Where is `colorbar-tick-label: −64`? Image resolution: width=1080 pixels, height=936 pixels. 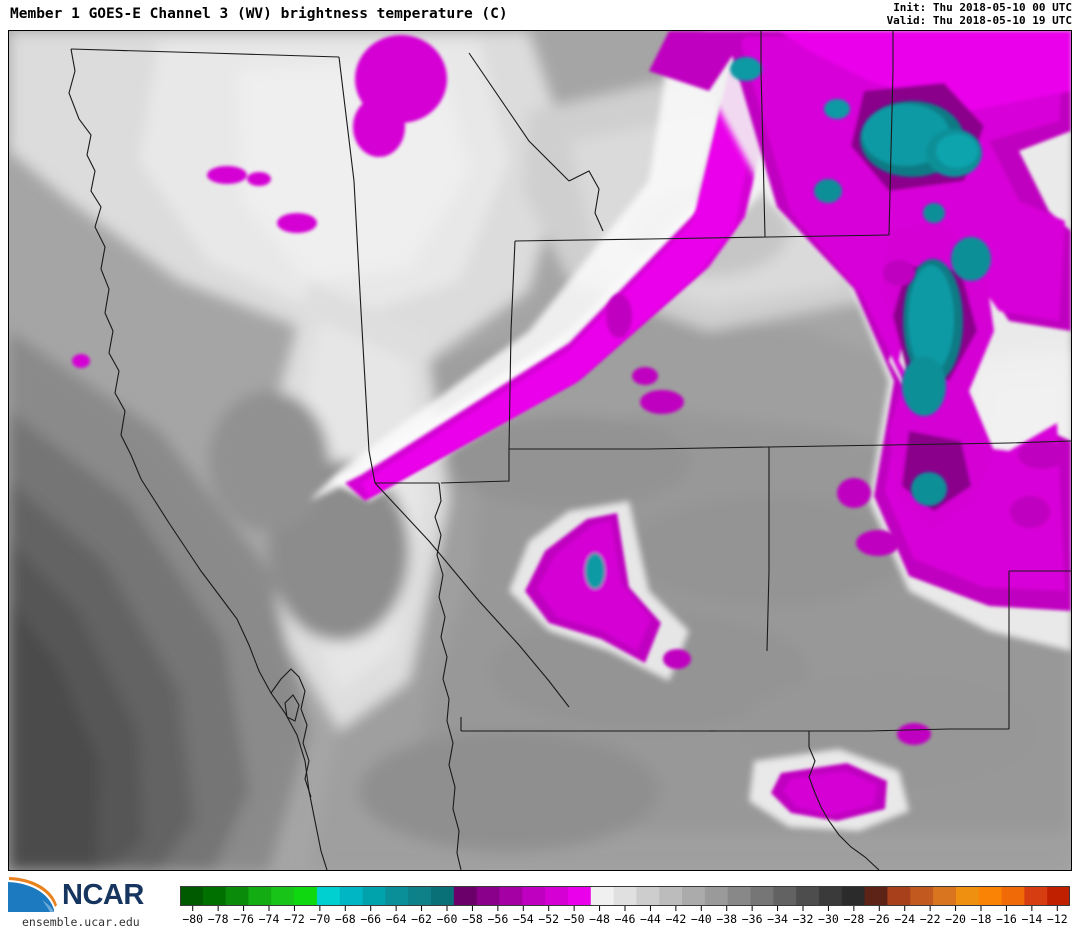
colorbar-tick-label: −64 is located at coordinates (396, 919).